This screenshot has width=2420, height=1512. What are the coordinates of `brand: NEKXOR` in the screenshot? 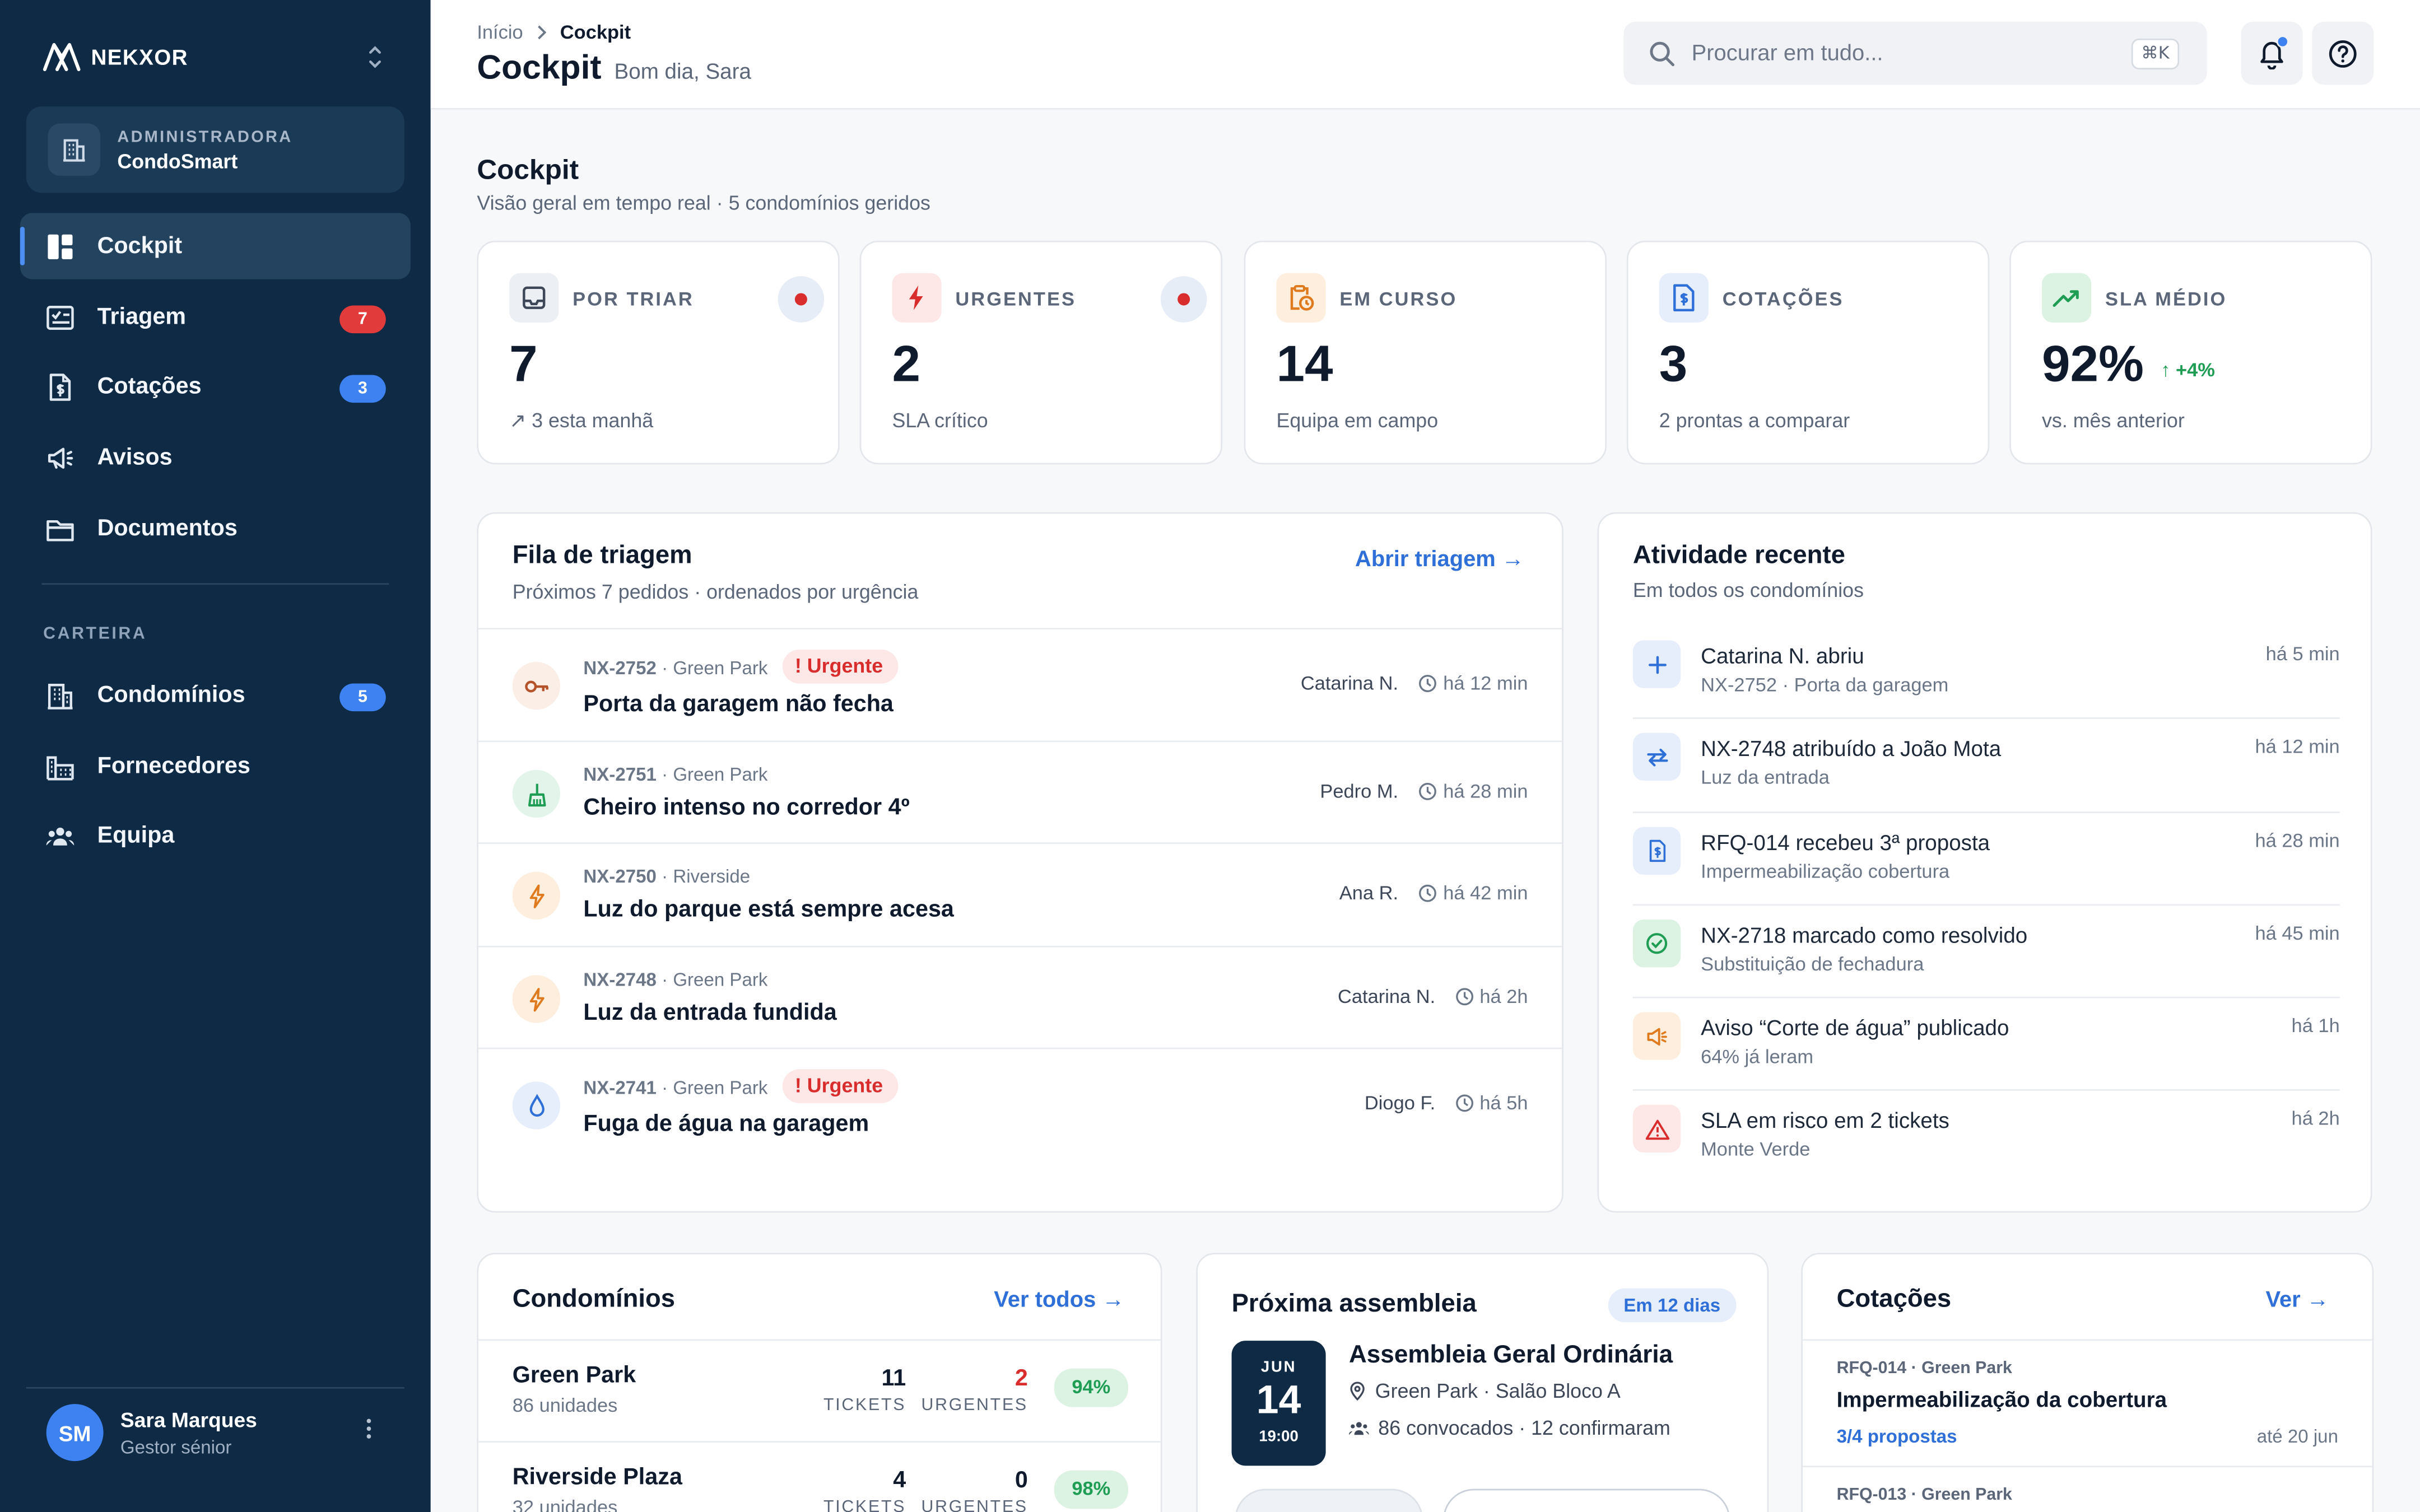 It's located at (114, 57).